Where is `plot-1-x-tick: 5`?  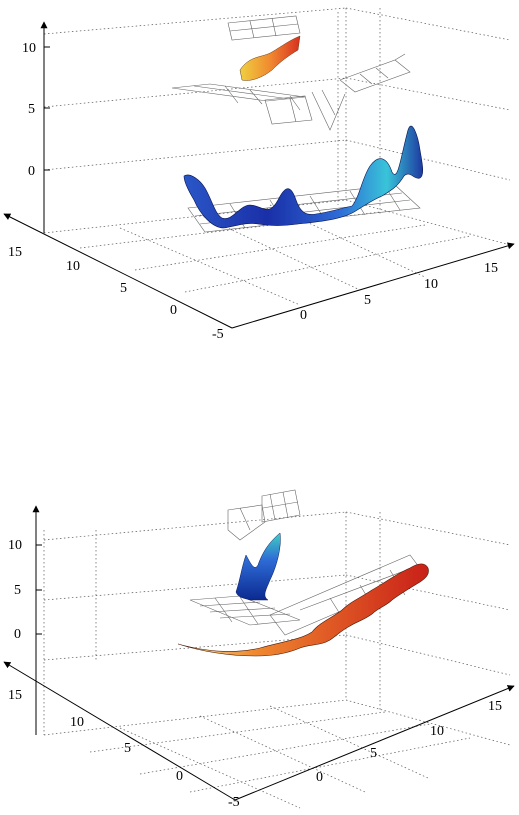 plot-1-x-tick: 5 is located at coordinates (123, 288).